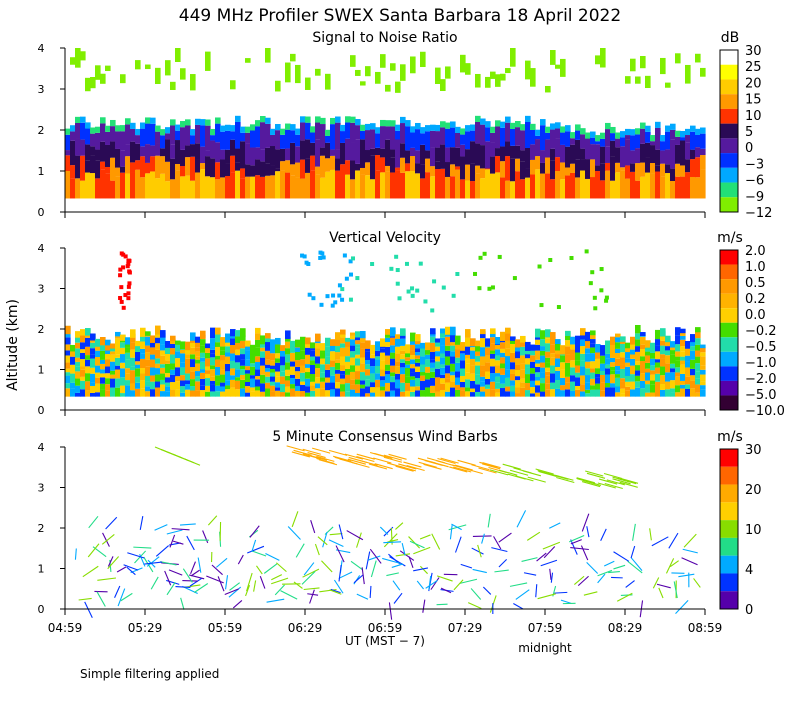 This screenshot has height=704, width=800. Describe the element at coordinates (149, 674) in the screenshot. I see `footnote: Simple filtering applied` at that location.